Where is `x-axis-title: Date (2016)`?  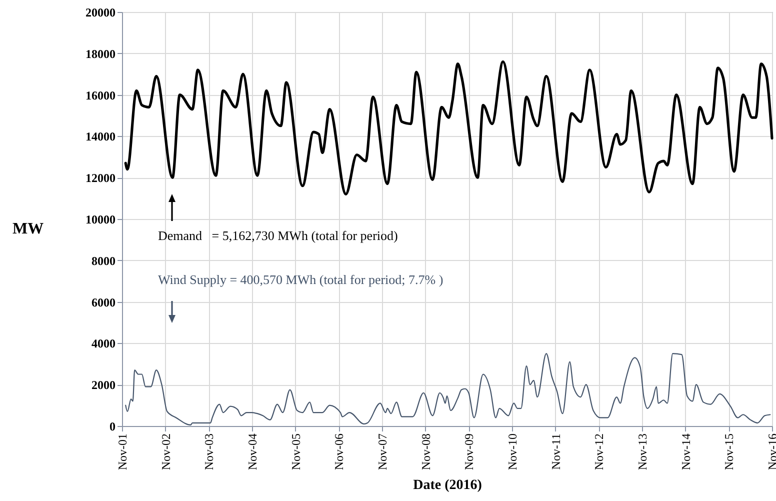
x-axis-title: Date (2016) is located at coordinates (447, 486).